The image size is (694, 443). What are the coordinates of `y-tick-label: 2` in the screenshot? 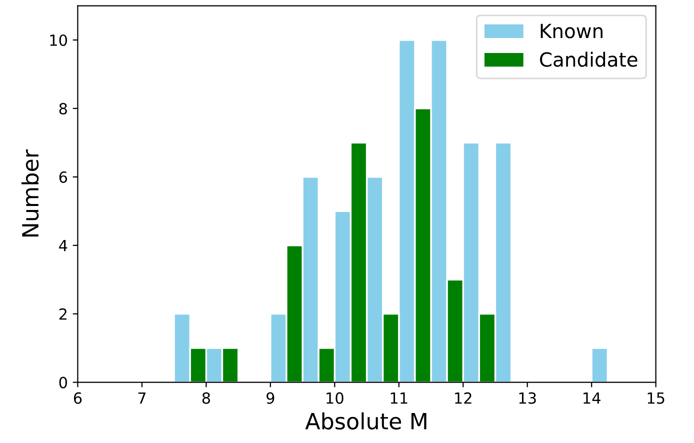 It's located at (62, 314).